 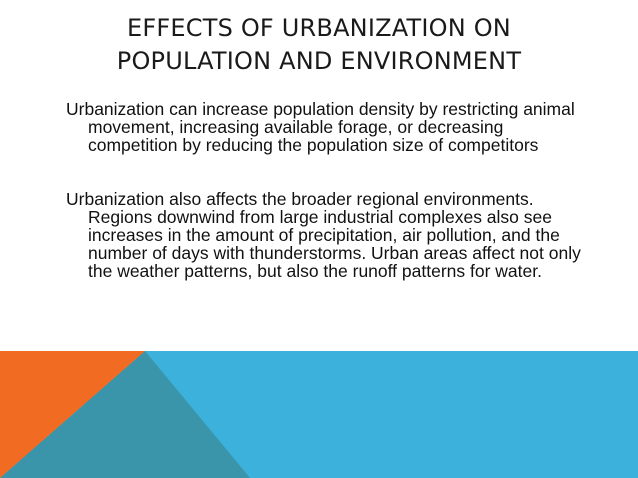 I want to click on orange-triangle, so click(x=72, y=414).